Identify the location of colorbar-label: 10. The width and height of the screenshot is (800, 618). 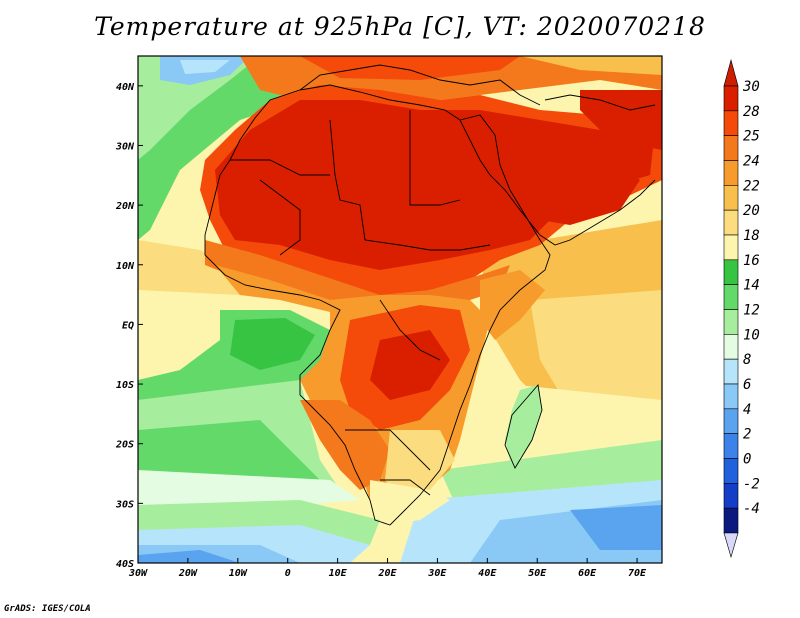
(751, 335).